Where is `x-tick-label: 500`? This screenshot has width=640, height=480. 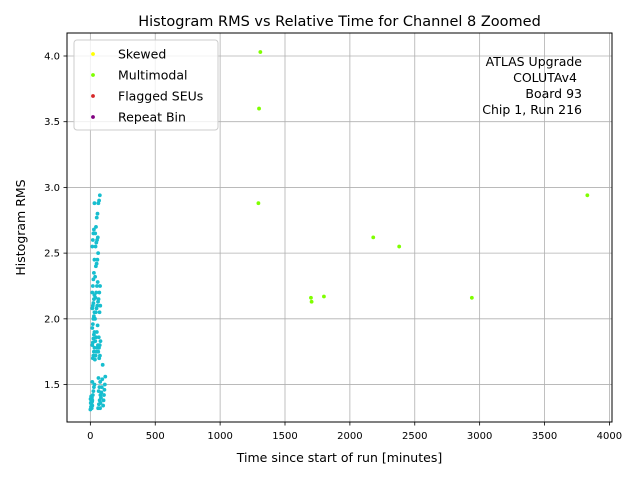
x-tick-label: 500 is located at coordinates (155, 436).